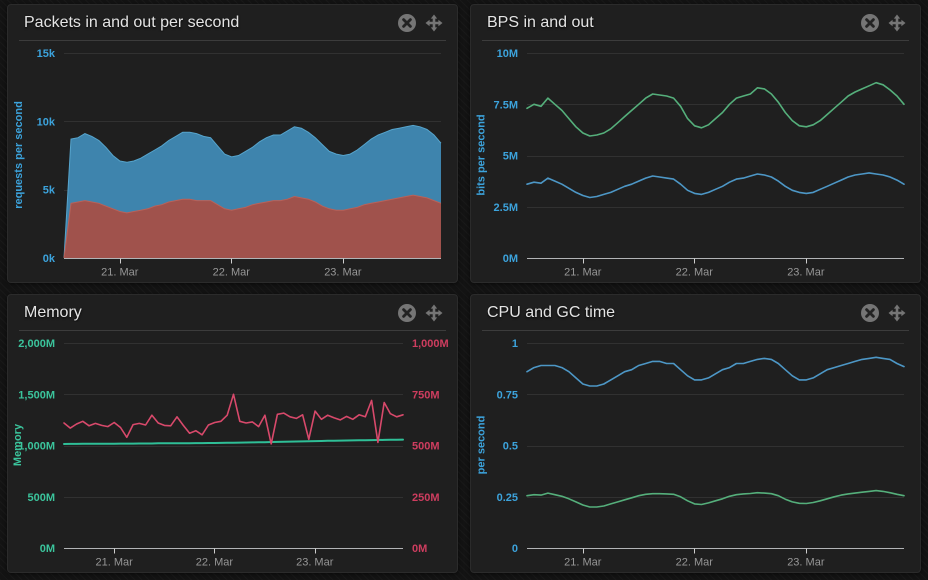 This screenshot has width=928, height=580. What do you see at coordinates (510, 447) in the screenshot?
I see `y-tick-label: 0.5` at bounding box center [510, 447].